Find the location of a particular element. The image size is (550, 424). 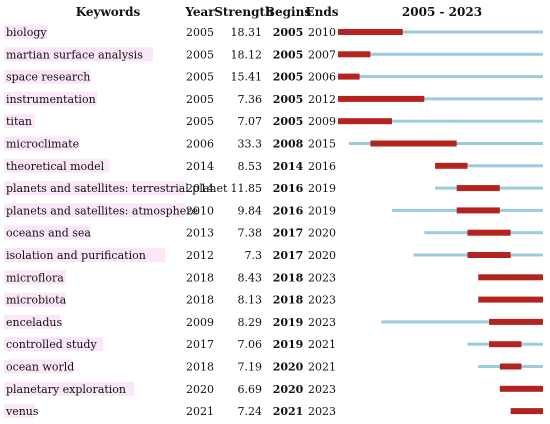

begin-value: 2020 is located at coordinates (288, 367).